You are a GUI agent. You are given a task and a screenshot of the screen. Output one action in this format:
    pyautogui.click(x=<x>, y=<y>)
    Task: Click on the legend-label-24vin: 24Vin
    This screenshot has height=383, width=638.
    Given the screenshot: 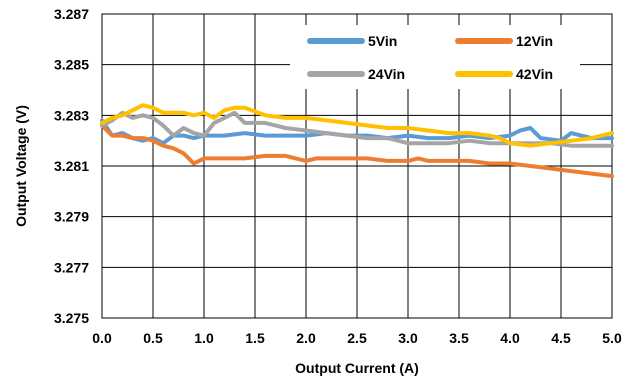 What is the action you would take?
    pyautogui.click(x=386, y=74)
    